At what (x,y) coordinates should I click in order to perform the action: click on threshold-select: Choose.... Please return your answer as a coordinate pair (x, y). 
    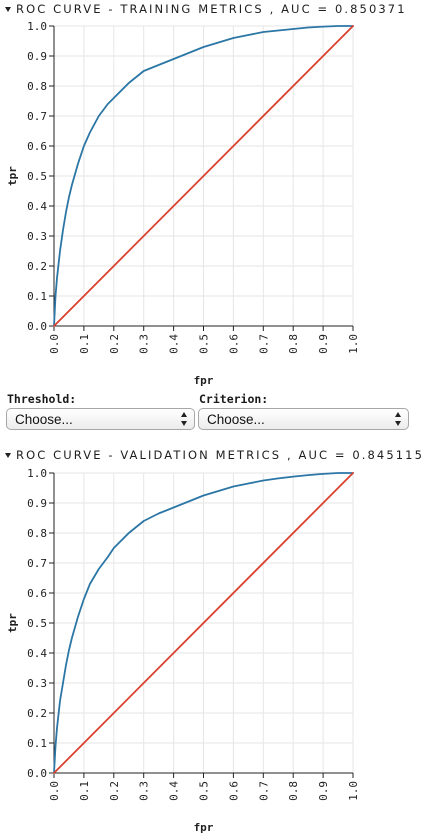
    Looking at the image, I should click on (100, 419).